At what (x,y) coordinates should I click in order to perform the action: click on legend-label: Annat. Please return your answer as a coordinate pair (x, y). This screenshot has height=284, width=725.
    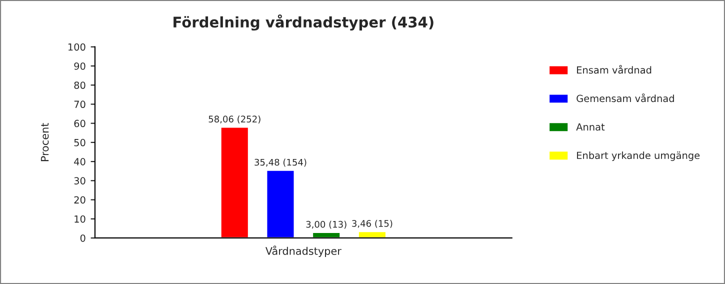
    Looking at the image, I should click on (590, 127).